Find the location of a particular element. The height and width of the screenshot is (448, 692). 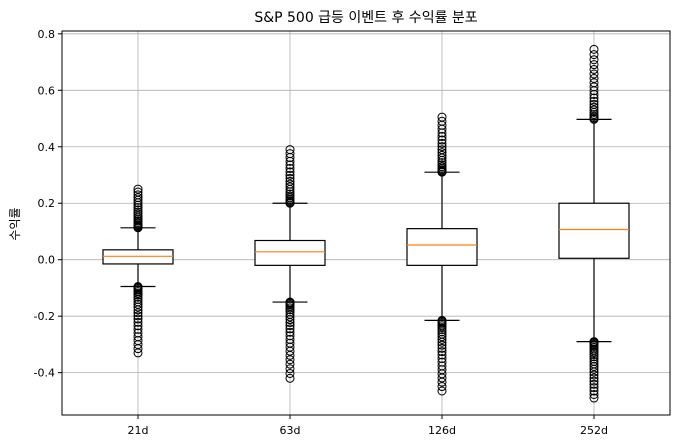

y-axis-label: 수익률 is located at coordinates (15, 223).